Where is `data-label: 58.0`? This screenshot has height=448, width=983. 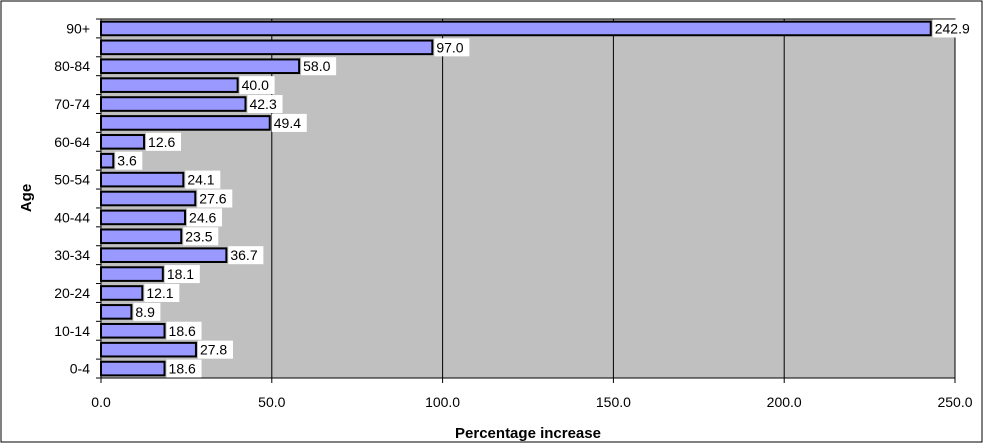
data-label: 58.0 is located at coordinates (316, 66).